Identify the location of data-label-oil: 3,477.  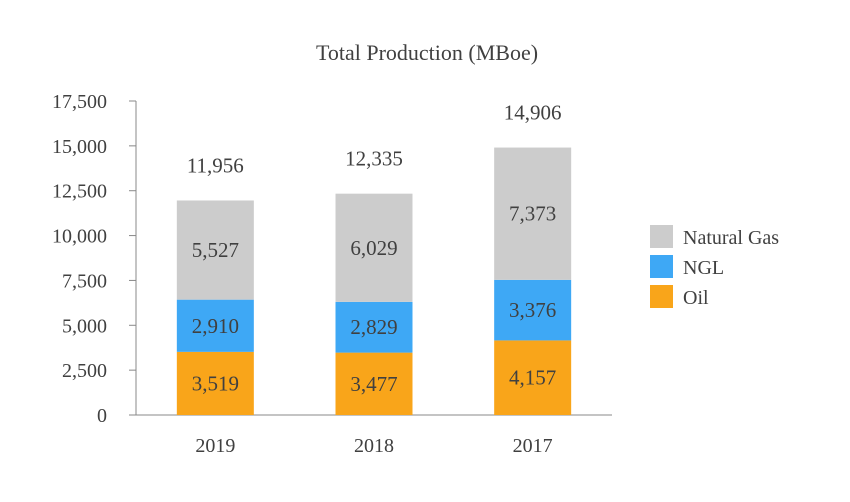
(373, 384).